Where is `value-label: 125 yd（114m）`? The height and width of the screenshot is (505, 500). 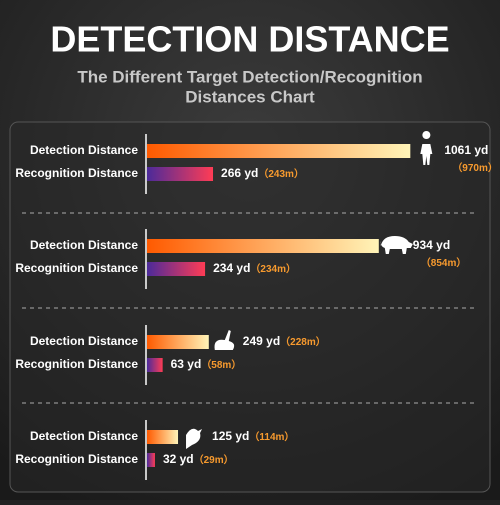
value-label: 125 yd（114m） is located at coordinates (253, 436).